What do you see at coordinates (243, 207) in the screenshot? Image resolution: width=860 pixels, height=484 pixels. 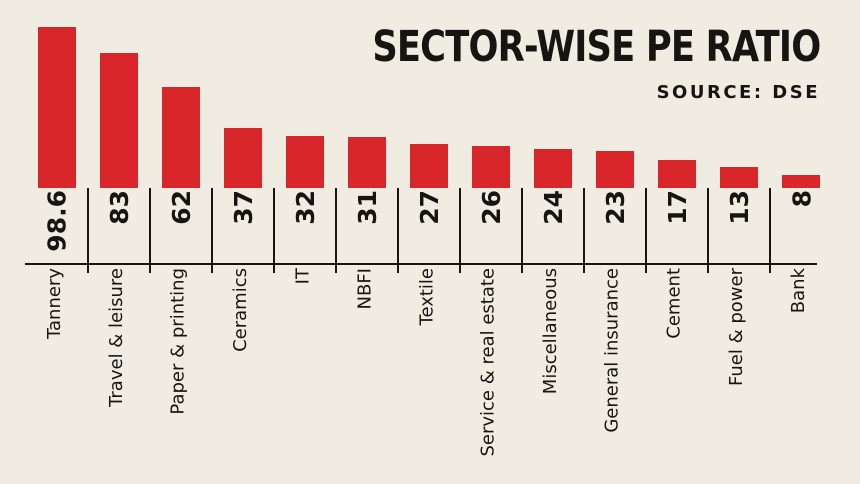 I see `bar-value-label: 37` at bounding box center [243, 207].